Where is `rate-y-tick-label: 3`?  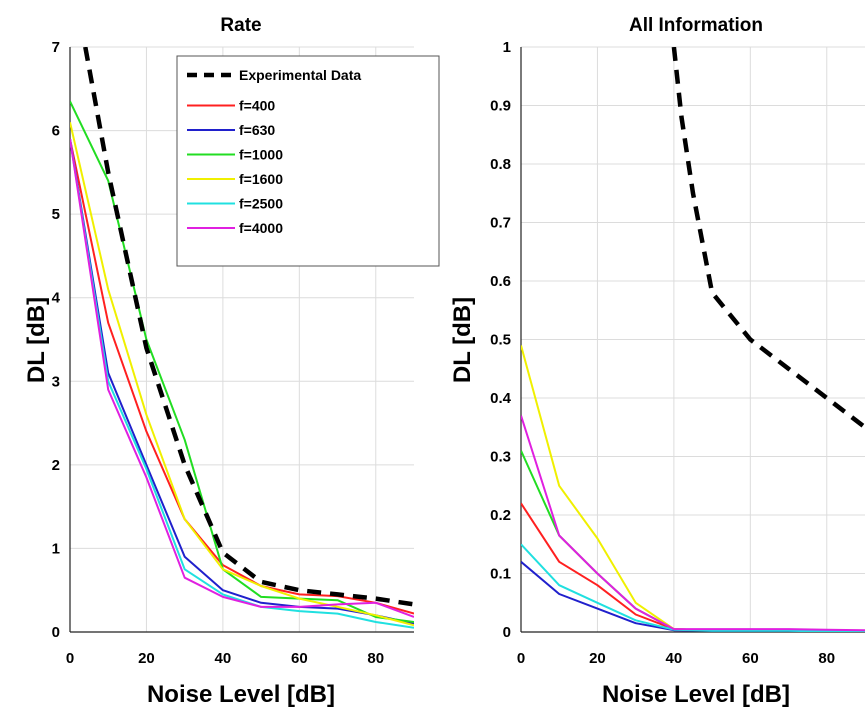
rate-y-tick-label: 3 is located at coordinates (56, 381).